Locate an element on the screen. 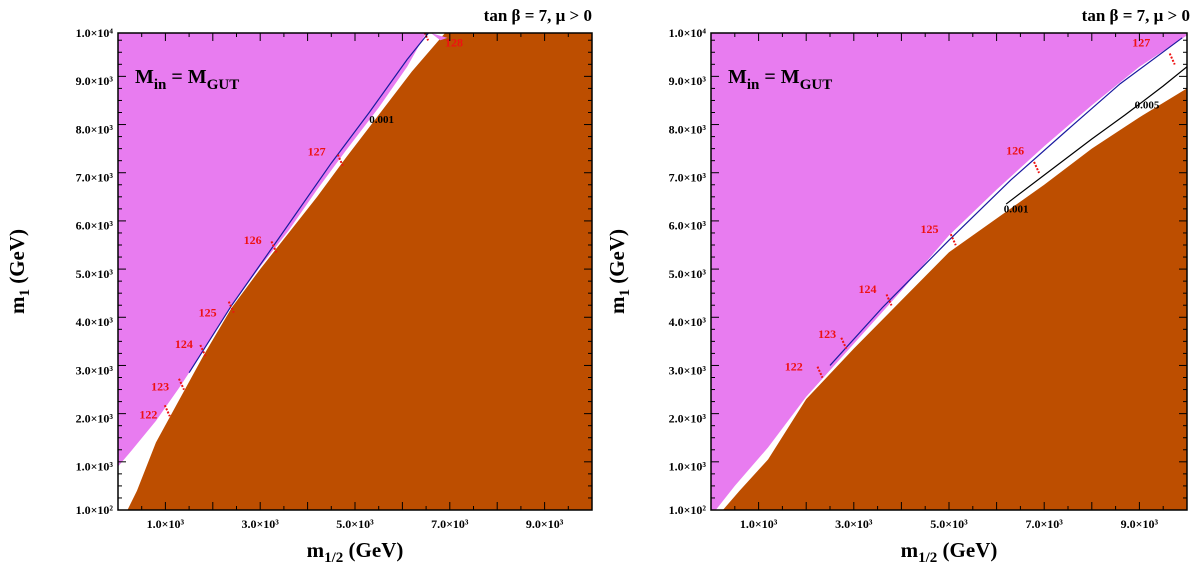  excluded-region-top is located at coordinates (439, 37).